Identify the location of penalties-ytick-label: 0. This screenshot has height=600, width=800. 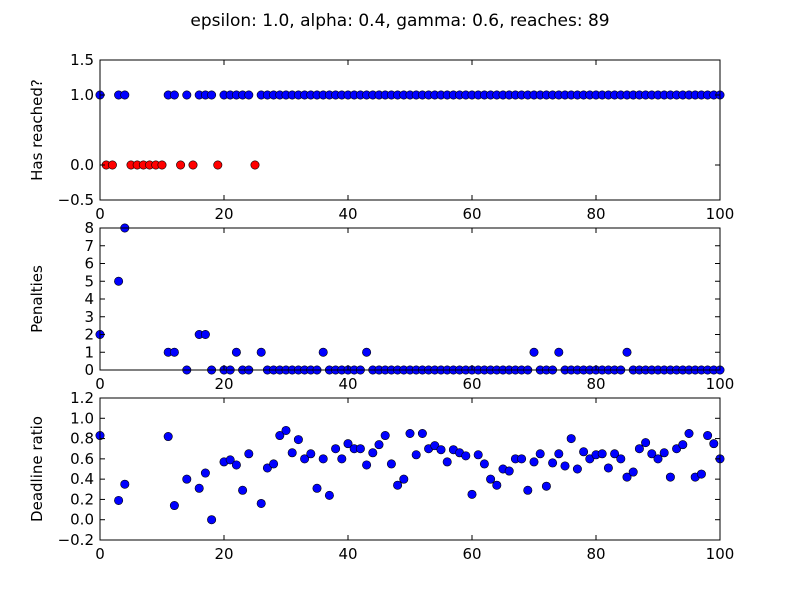
(89, 370).